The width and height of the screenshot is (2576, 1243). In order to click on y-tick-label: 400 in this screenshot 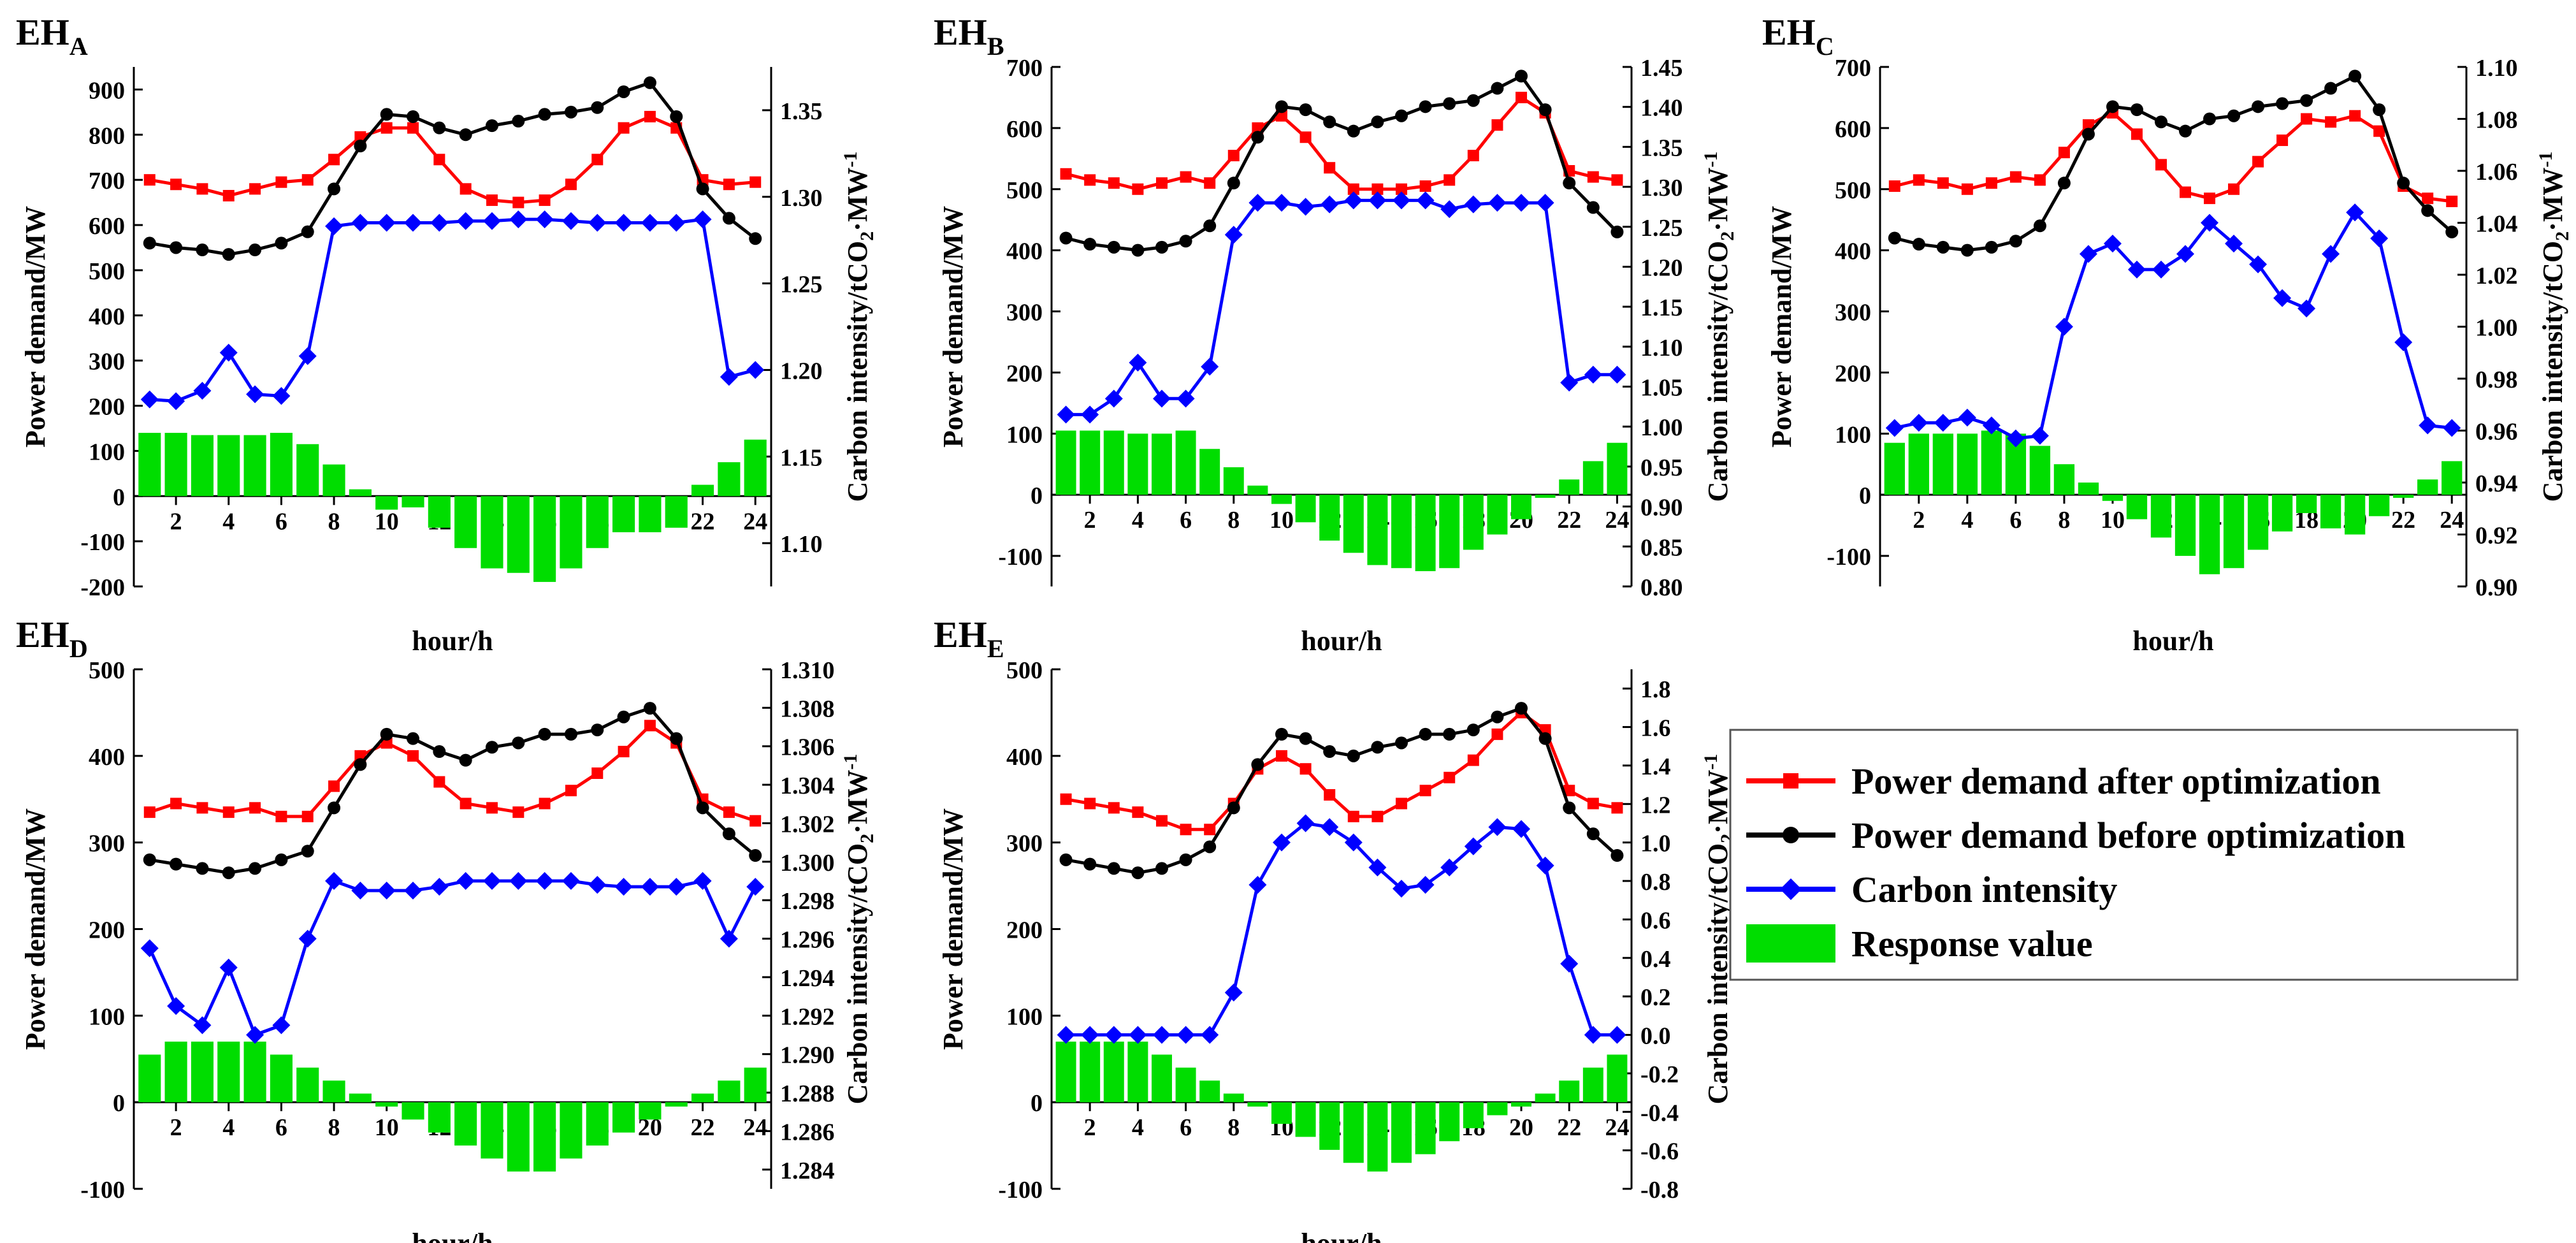, I will do `click(1024, 251)`.